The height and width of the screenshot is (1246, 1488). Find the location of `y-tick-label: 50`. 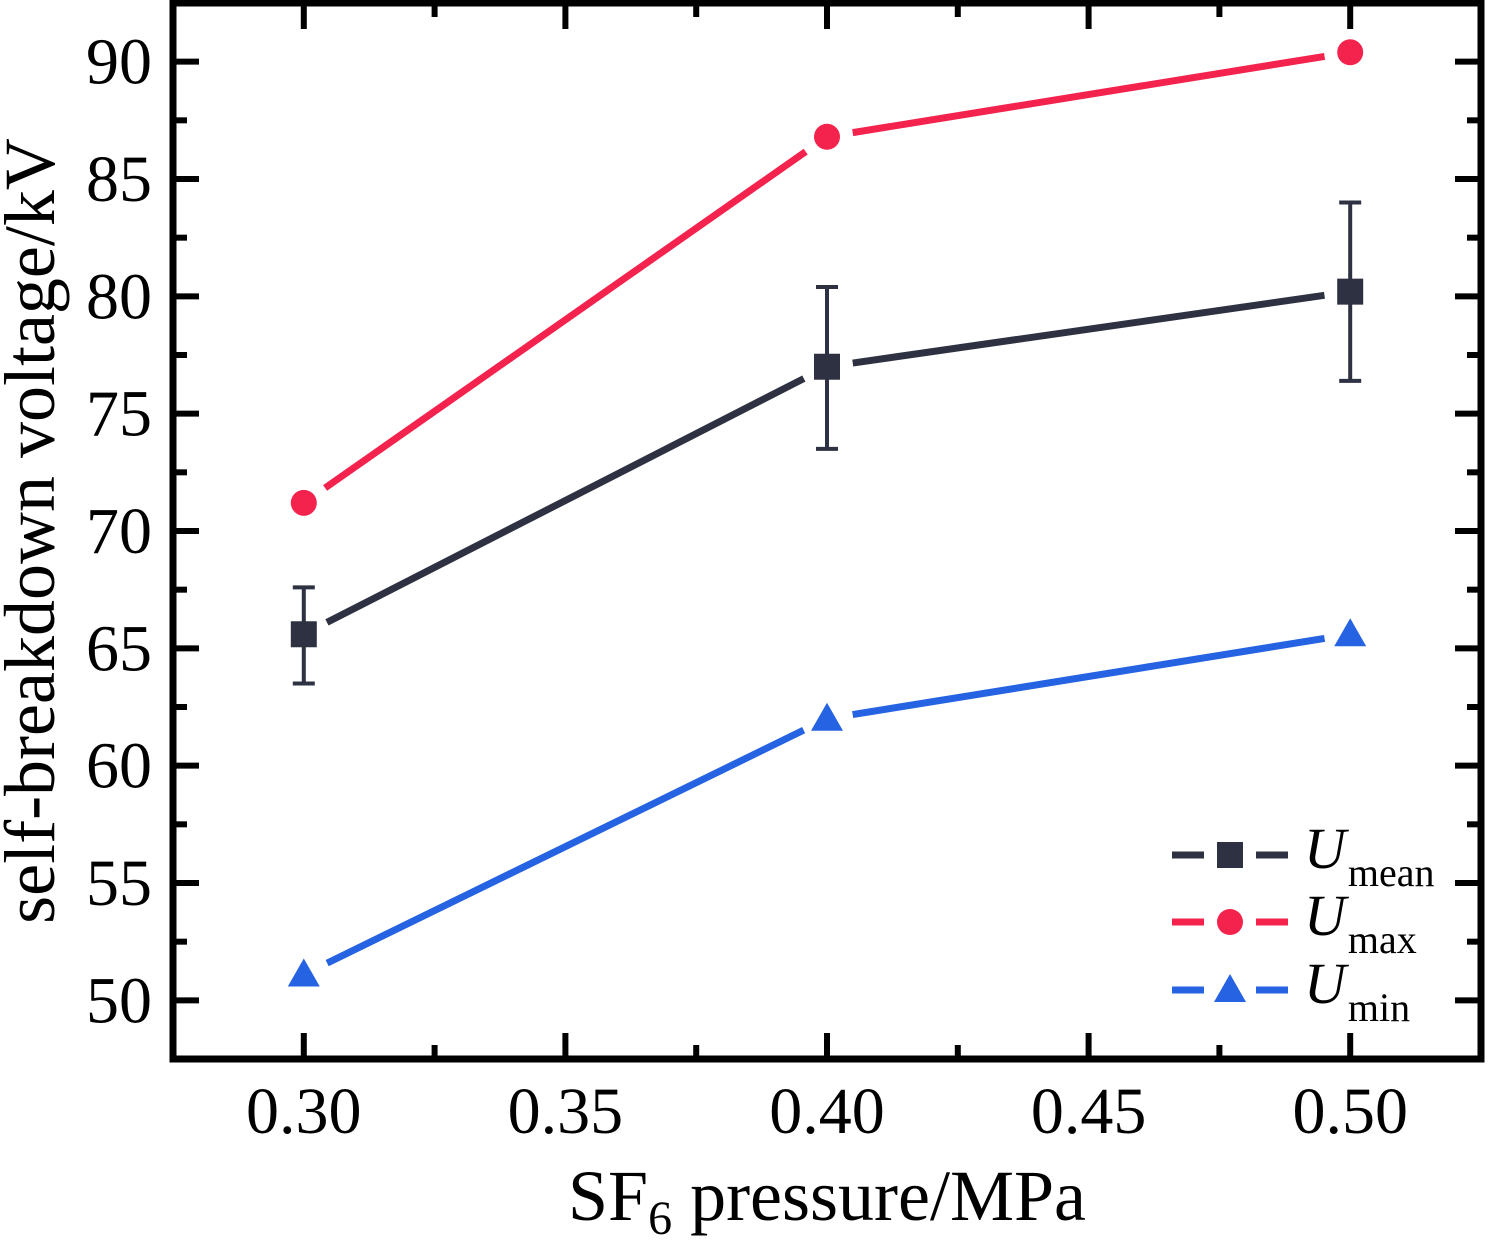

y-tick-label: 50 is located at coordinates (119, 1000).